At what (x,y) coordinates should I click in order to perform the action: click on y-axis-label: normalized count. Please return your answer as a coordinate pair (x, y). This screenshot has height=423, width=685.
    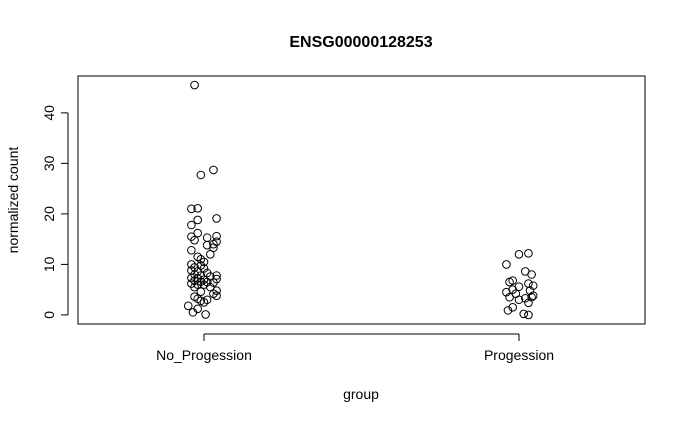
    Looking at the image, I should click on (13, 200).